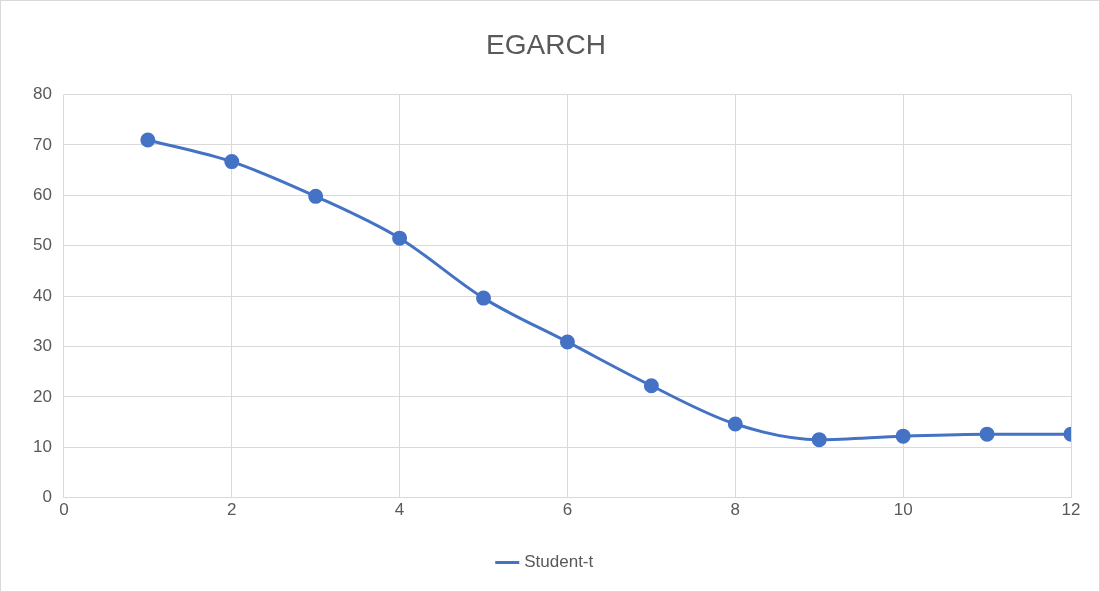  I want to click on y-tick-label: 0, so click(47, 497).